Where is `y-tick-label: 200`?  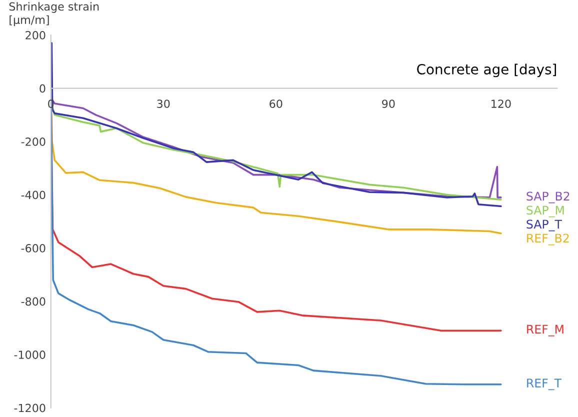 y-tick-label: 200 is located at coordinates (36, 35).